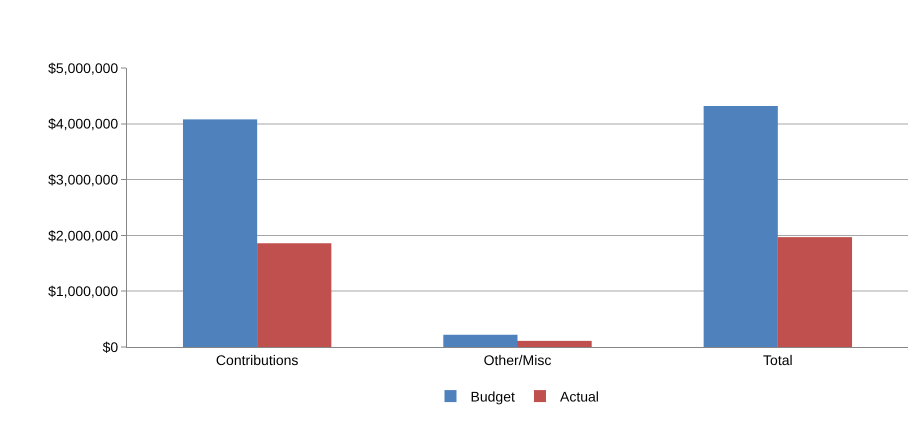  Describe the element at coordinates (110, 346) in the screenshot. I see `y-tick-label: $0` at that location.